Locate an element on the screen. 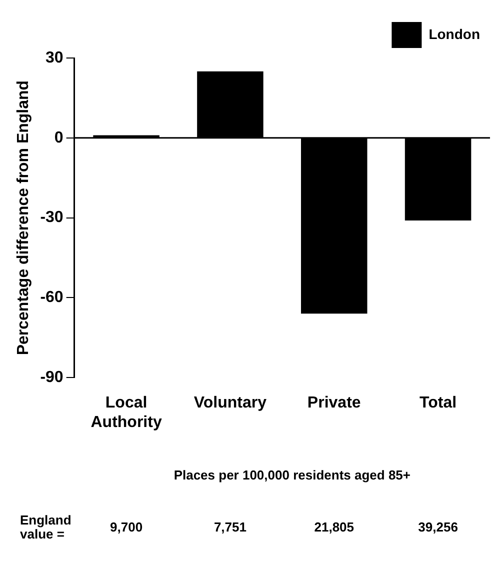 This screenshot has height=568, width=504. text: England value = is located at coordinates (46, 527).